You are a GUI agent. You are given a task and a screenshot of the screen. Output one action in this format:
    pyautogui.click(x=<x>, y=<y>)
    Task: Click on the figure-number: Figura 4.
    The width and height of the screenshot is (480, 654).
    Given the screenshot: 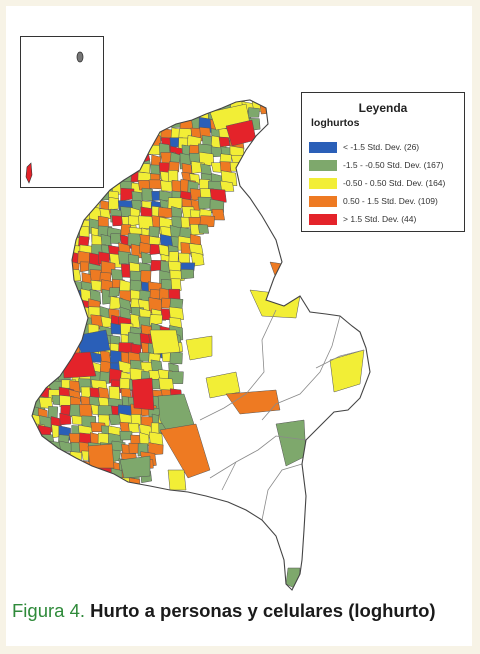 What is the action you would take?
    pyautogui.click(x=49, y=610)
    